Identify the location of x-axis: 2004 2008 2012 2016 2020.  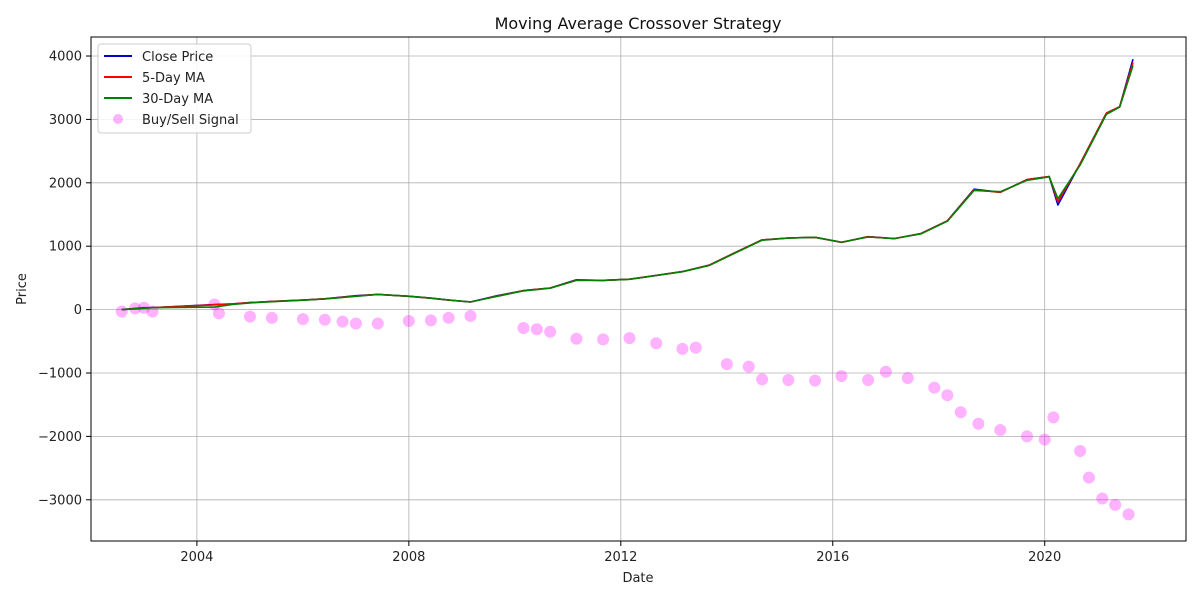
(620, 553).